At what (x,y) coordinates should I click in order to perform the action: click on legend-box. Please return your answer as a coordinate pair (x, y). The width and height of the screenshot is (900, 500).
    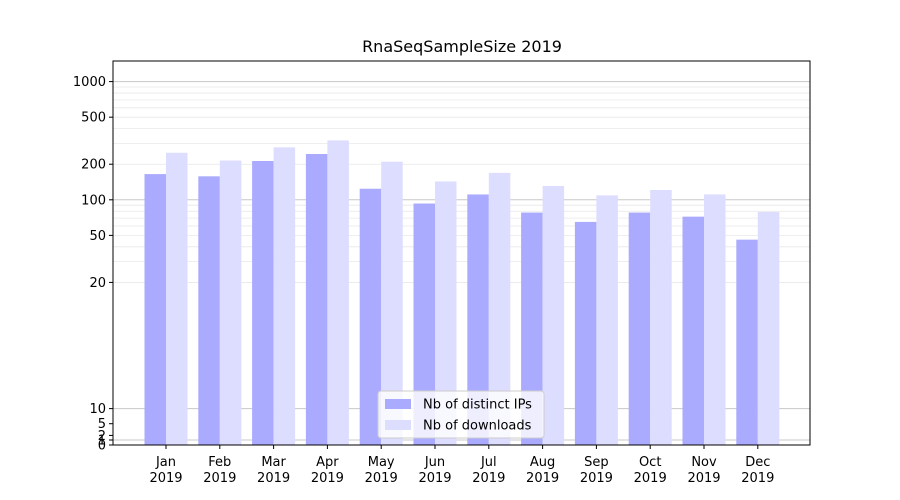
    Looking at the image, I should click on (461, 414).